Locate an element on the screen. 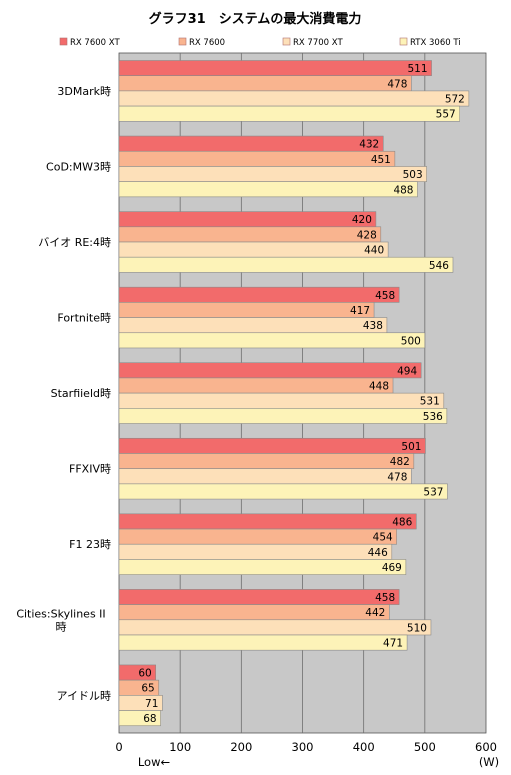  data-label: 438 is located at coordinates (373, 326).